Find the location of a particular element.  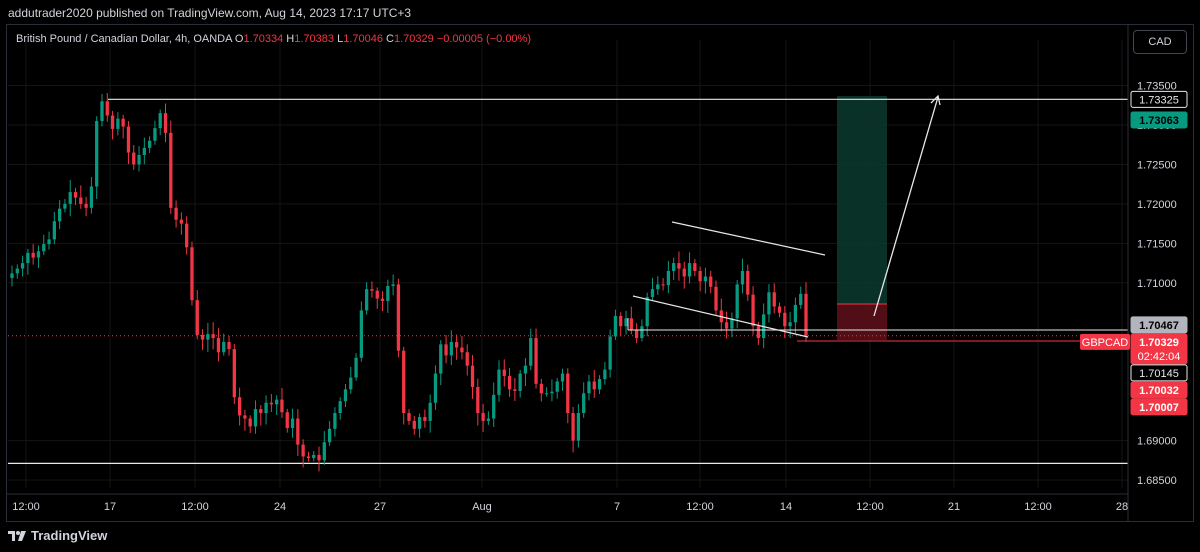

x-tick-label: 24 is located at coordinates (280, 507).